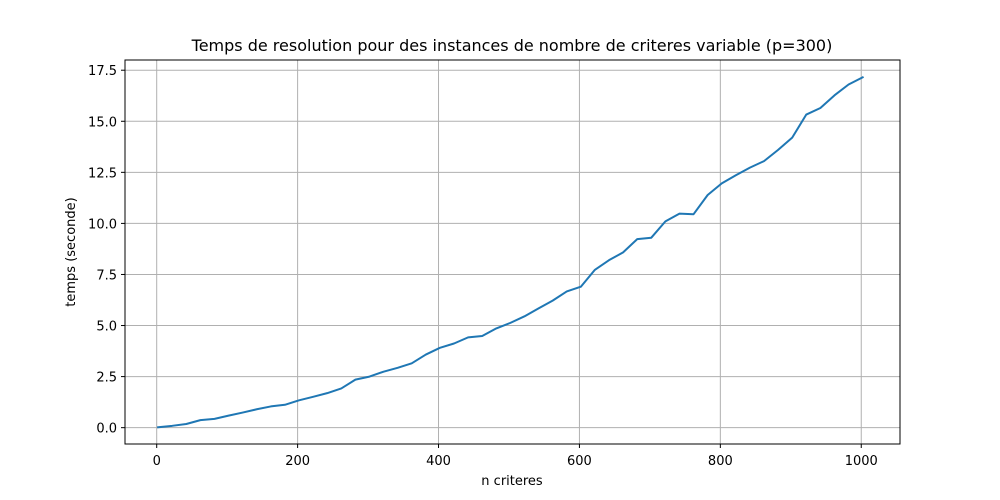 The height and width of the screenshot is (500, 1000). What do you see at coordinates (720, 461) in the screenshot?
I see `x-tick-label: 800` at bounding box center [720, 461].